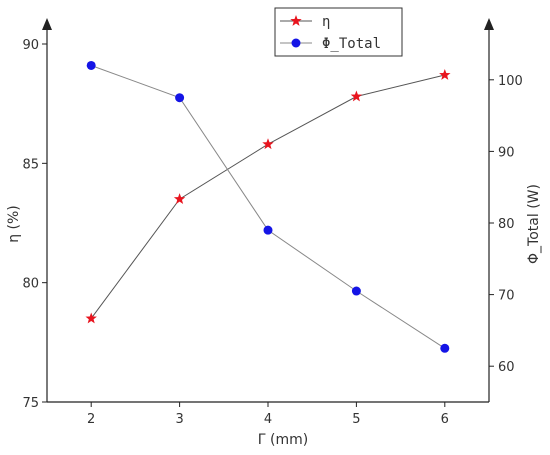 The width and height of the screenshot is (550, 455). Describe the element at coordinates (326, 22) in the screenshot. I see `legend-label-eta: η` at that location.